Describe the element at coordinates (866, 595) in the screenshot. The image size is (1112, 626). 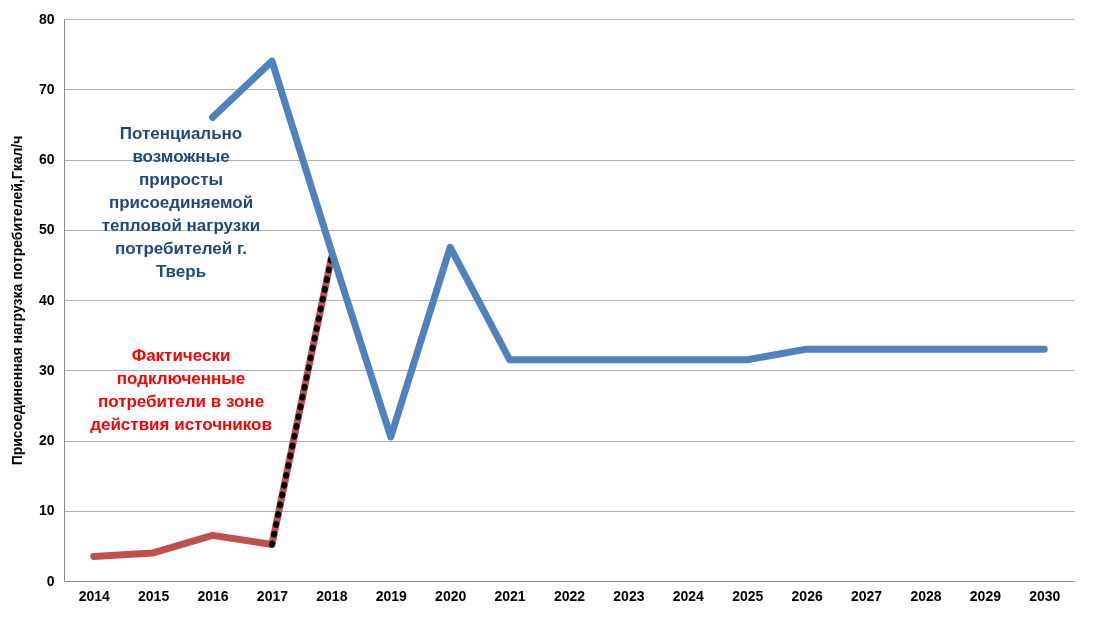
I see `x-tick-label: 2027` at that location.